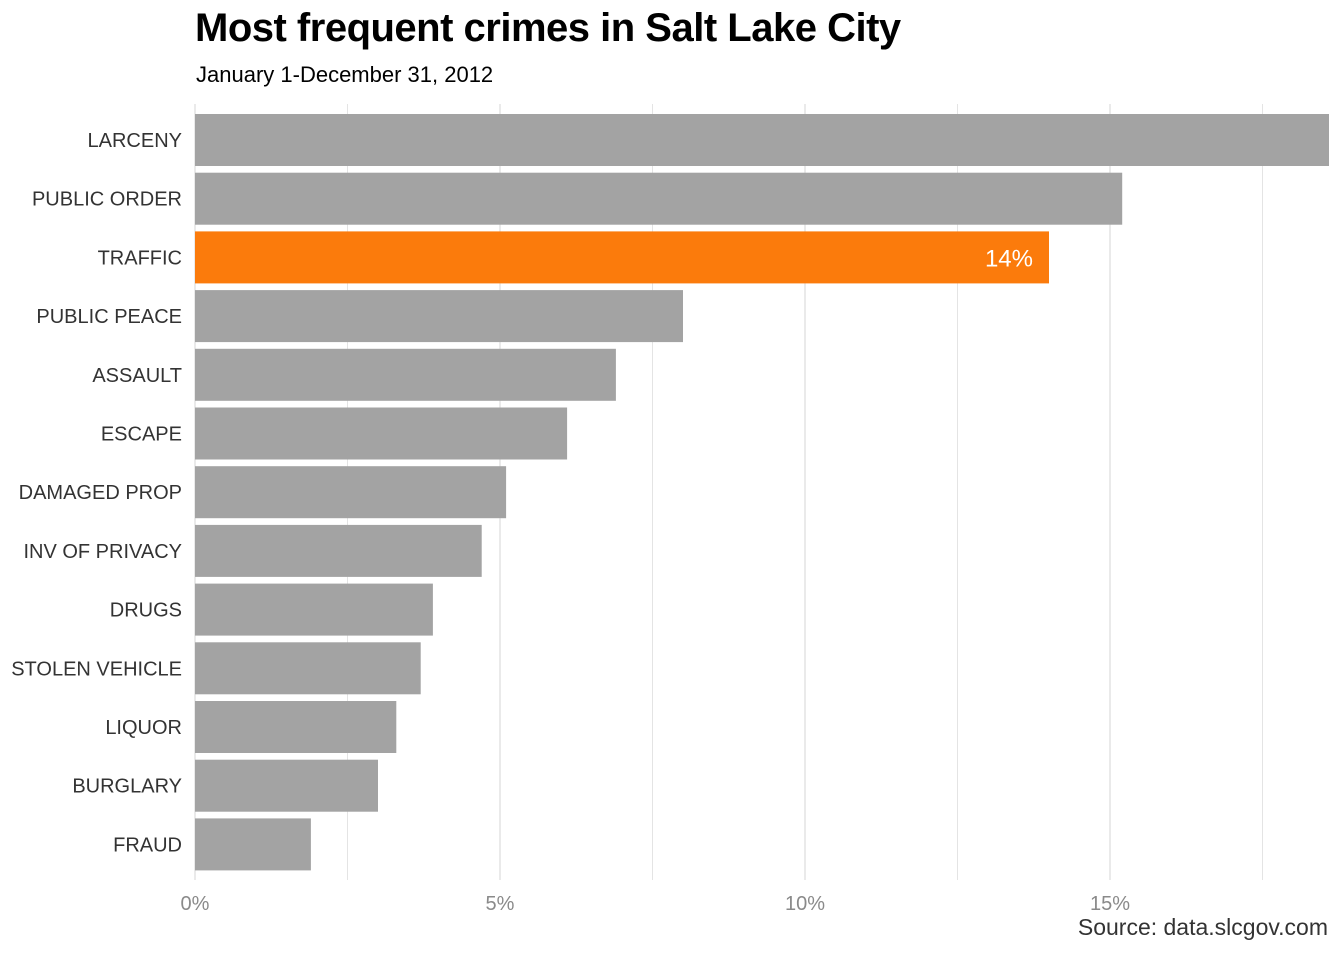  Describe the element at coordinates (308, 668) in the screenshot. I see `bar-stolen-vehicle` at that location.